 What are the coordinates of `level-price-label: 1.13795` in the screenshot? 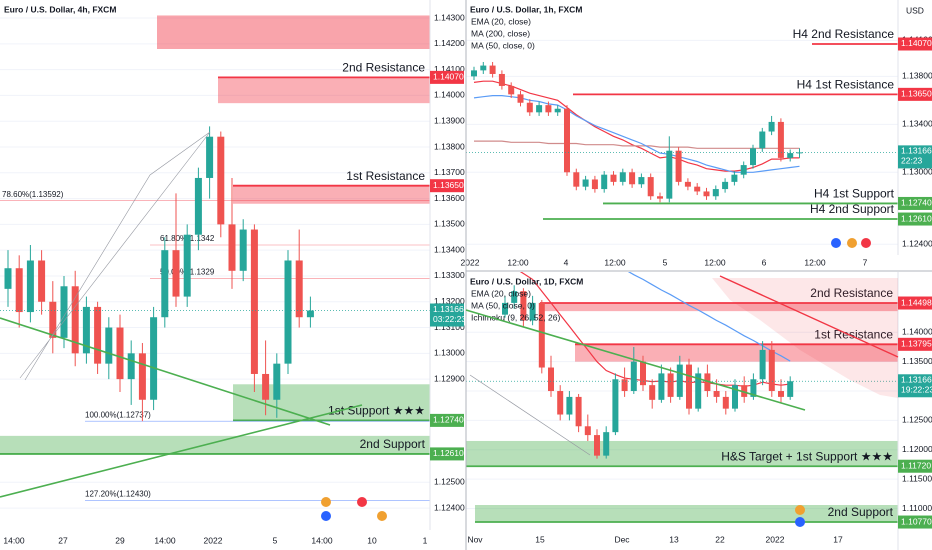 It's located at (916, 344).